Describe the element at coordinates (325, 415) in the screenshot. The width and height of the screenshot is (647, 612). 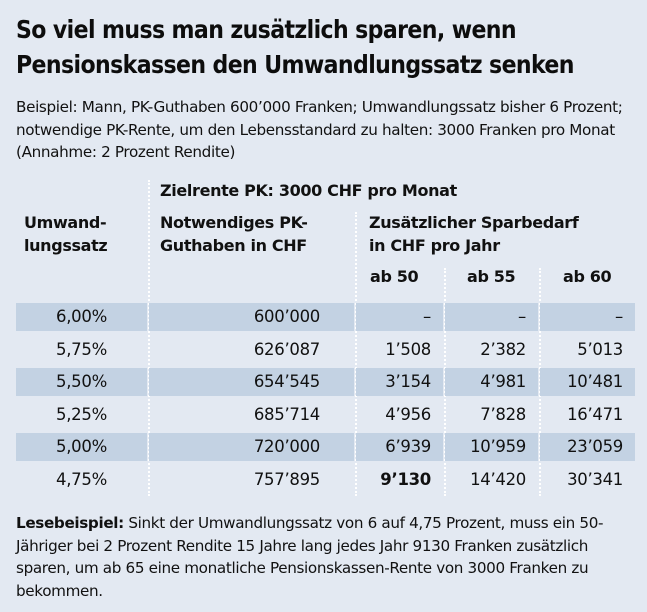
I see `table-row: 5,25% 685’714 4’956 7’828 16’471` at that location.